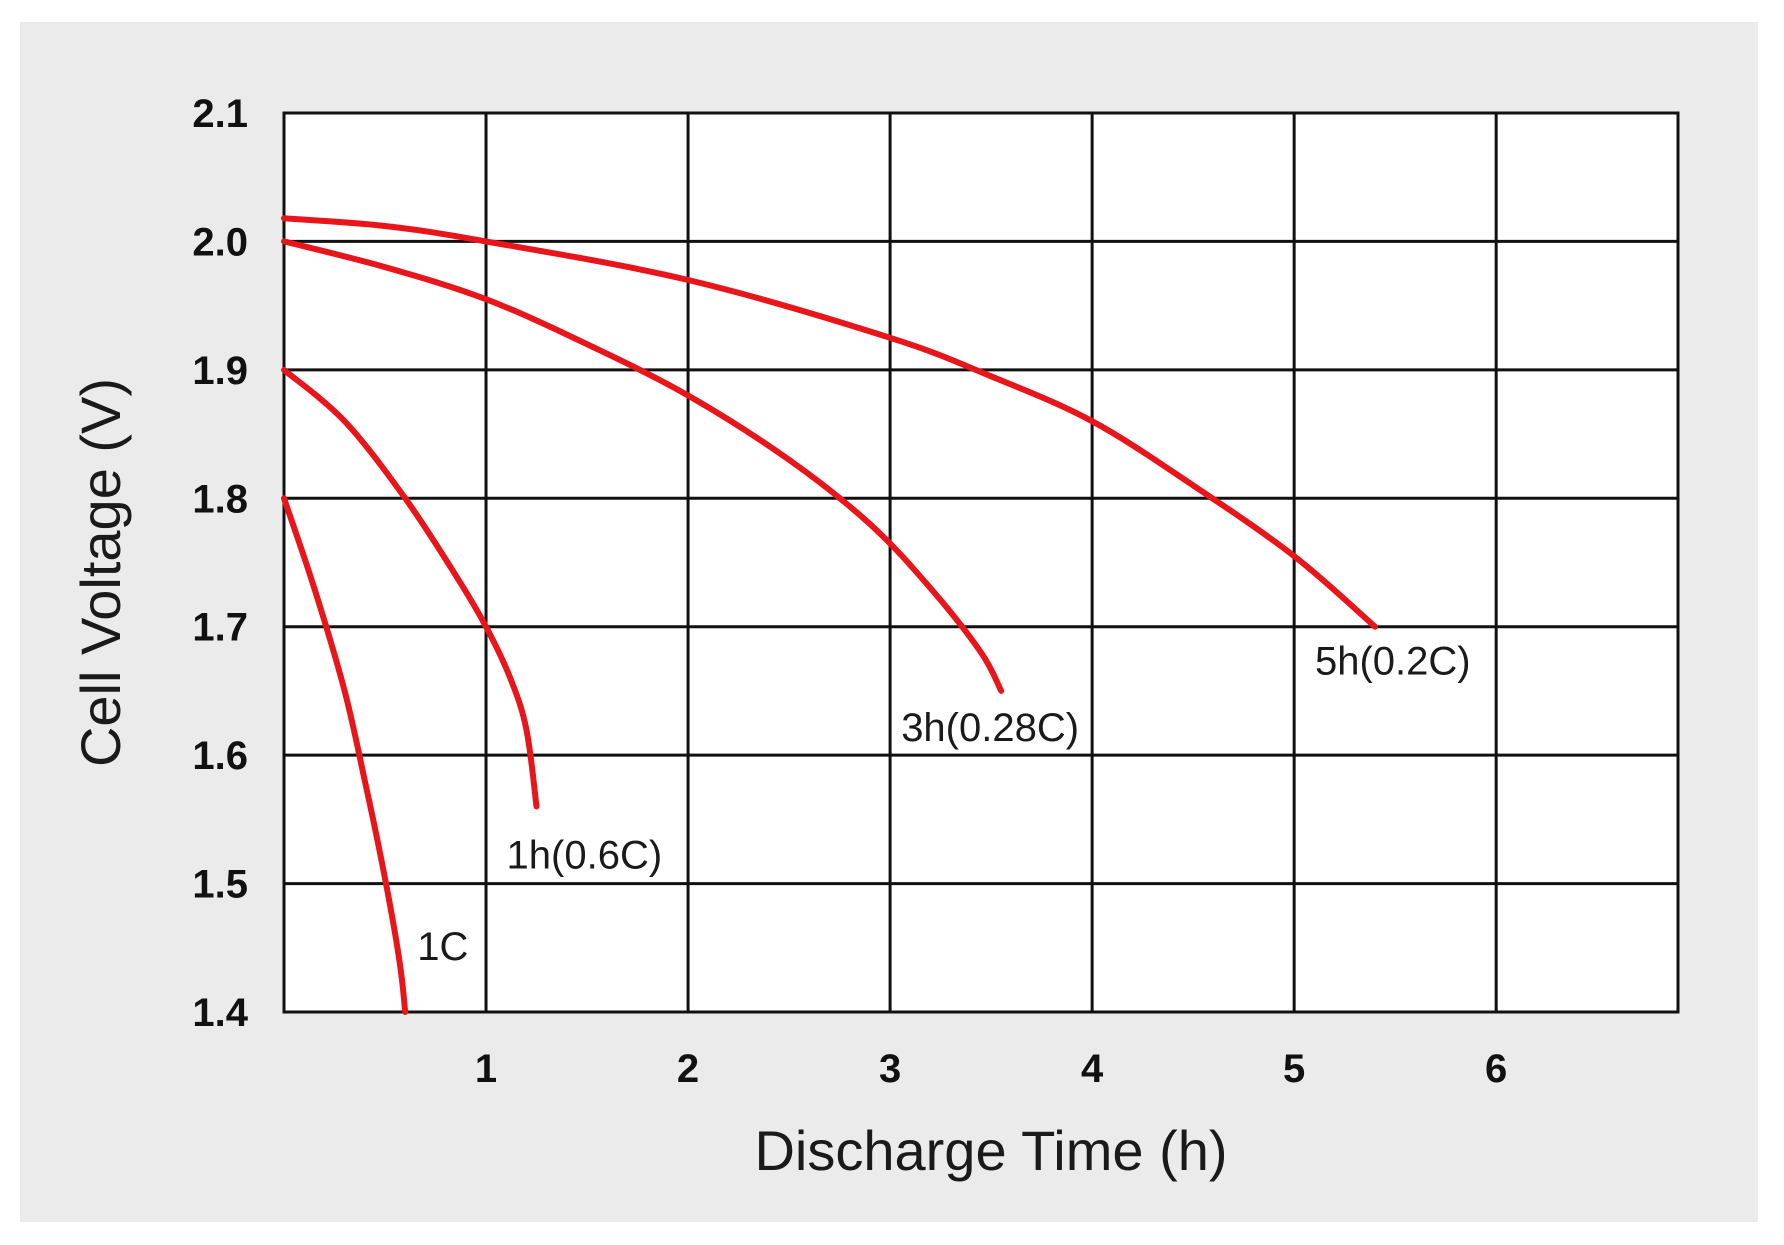  I want to click on x-tick-label: 4, so click(1092, 1069).